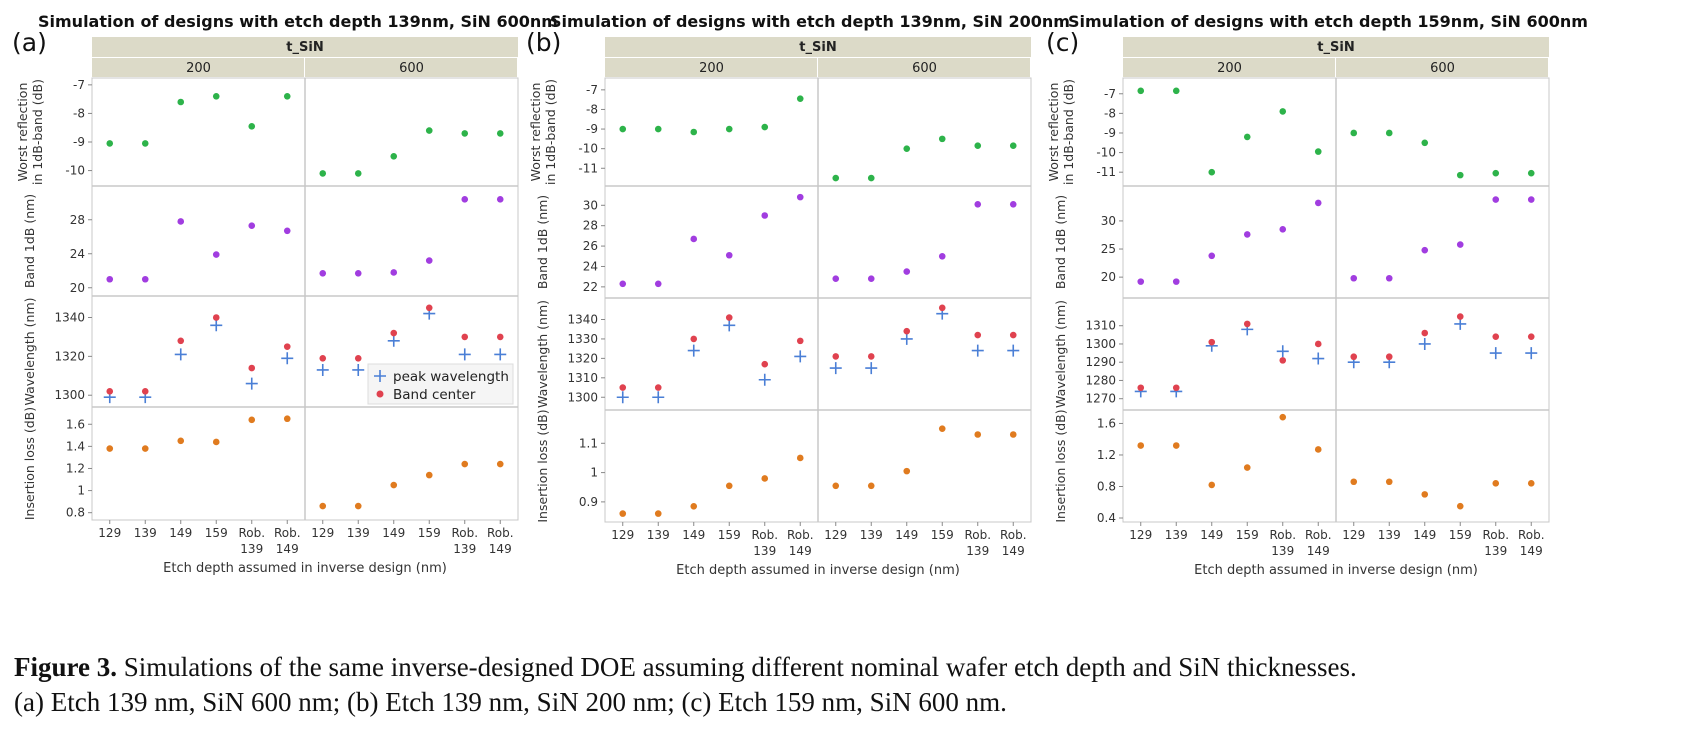 The width and height of the screenshot is (1685, 732). I want to click on facet-header-bar, so click(1336, 47).